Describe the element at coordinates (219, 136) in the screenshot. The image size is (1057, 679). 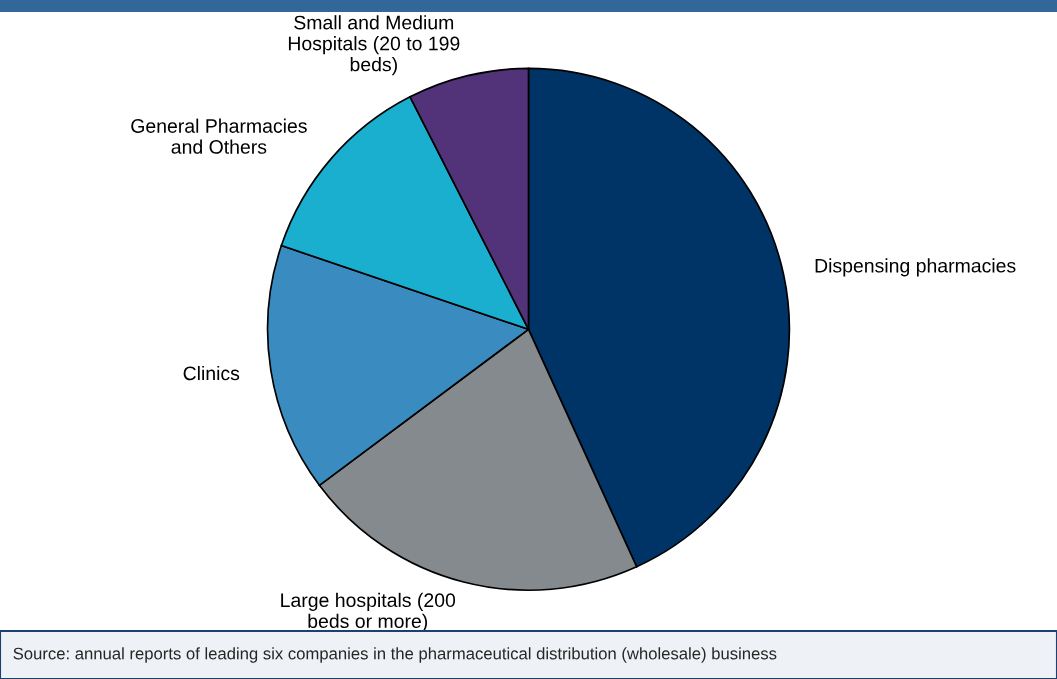
I see `slice-label: General Pharmacies and Others` at that location.